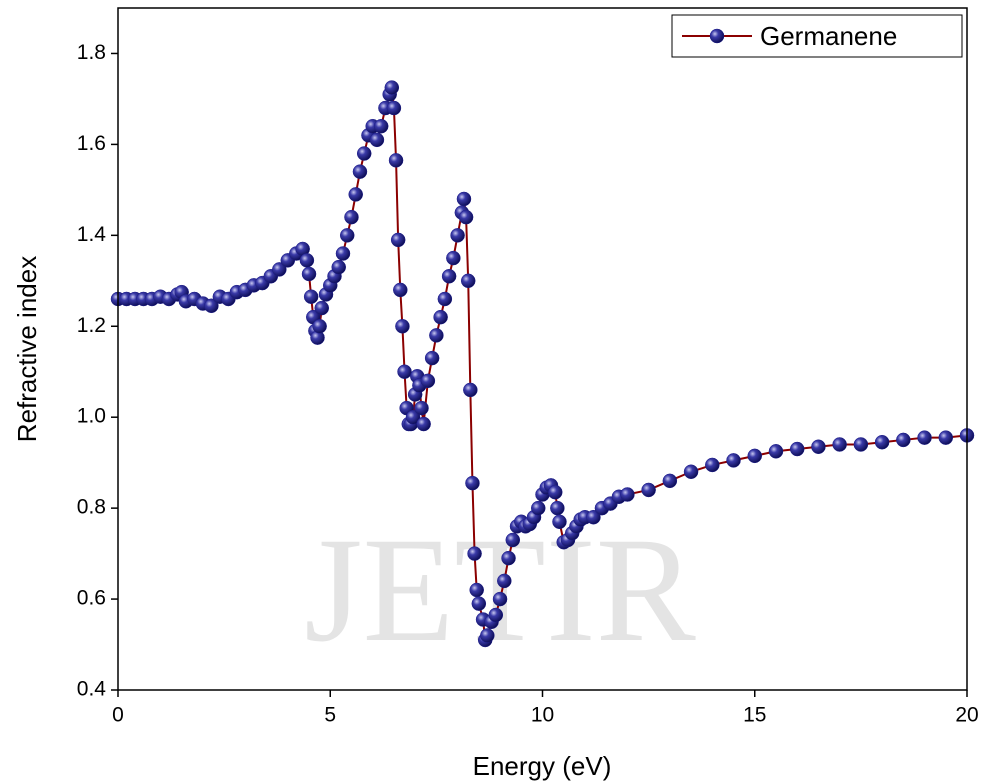  What do you see at coordinates (966, 715) in the screenshot?
I see `x-tick-label: 20` at bounding box center [966, 715].